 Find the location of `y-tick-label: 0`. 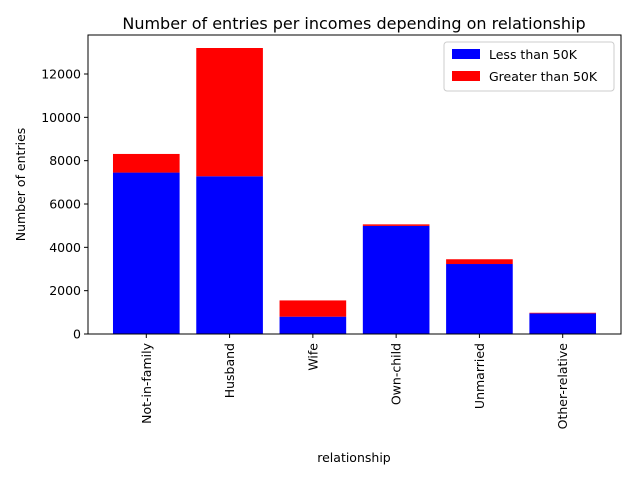

y-tick-label: 0 is located at coordinates (77, 334).